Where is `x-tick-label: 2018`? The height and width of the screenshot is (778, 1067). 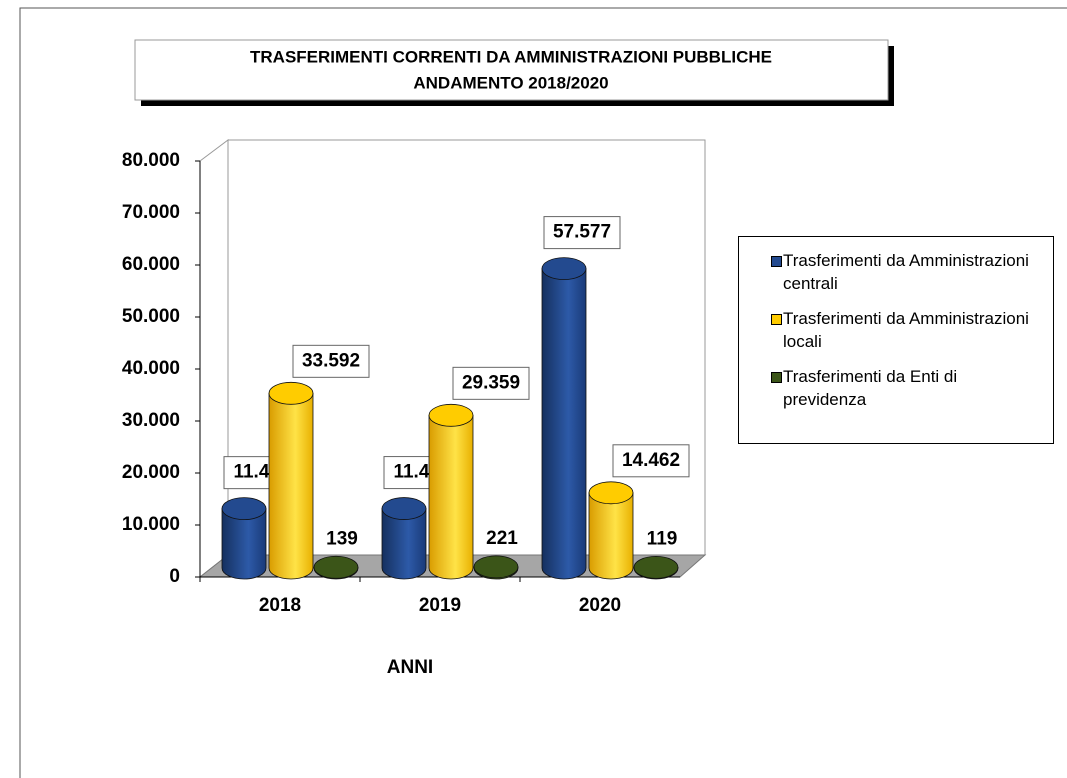
x-tick-label: 2018 is located at coordinates (280, 605).